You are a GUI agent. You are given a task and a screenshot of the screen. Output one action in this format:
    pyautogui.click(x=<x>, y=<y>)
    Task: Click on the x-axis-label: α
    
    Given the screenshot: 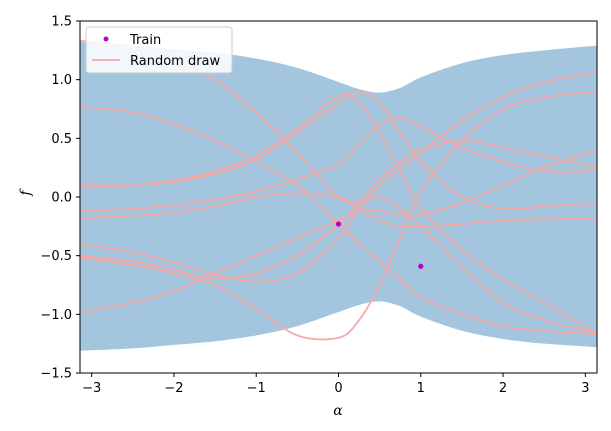 What is the action you would take?
    pyautogui.click(x=338, y=411)
    